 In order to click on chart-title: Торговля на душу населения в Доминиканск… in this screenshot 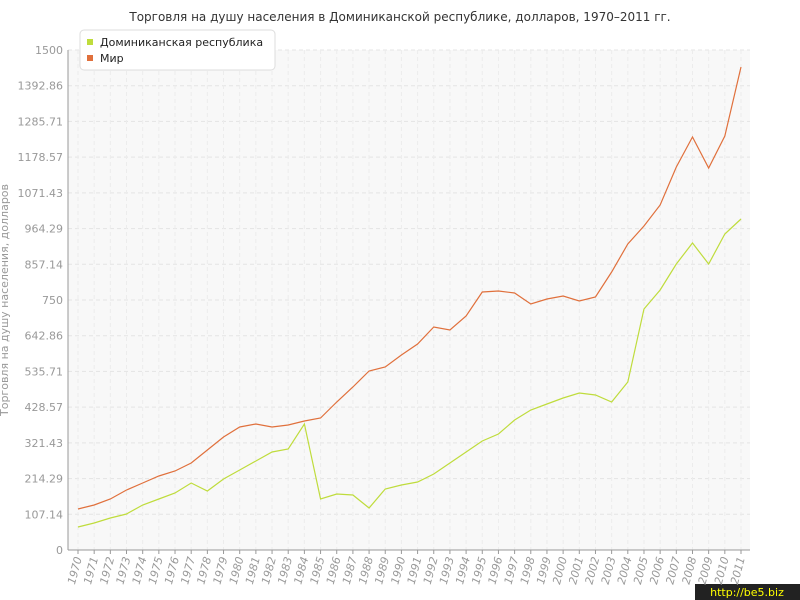, I will do `click(399, 17)`.